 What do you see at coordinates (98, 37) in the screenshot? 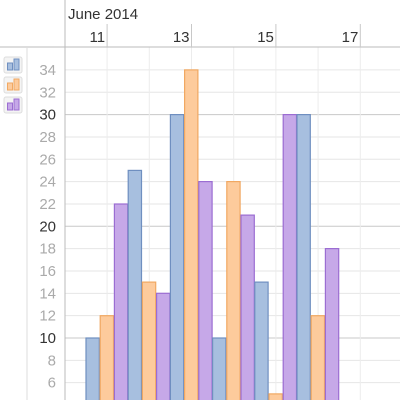
I see `x-tick-label: 11` at bounding box center [98, 37].